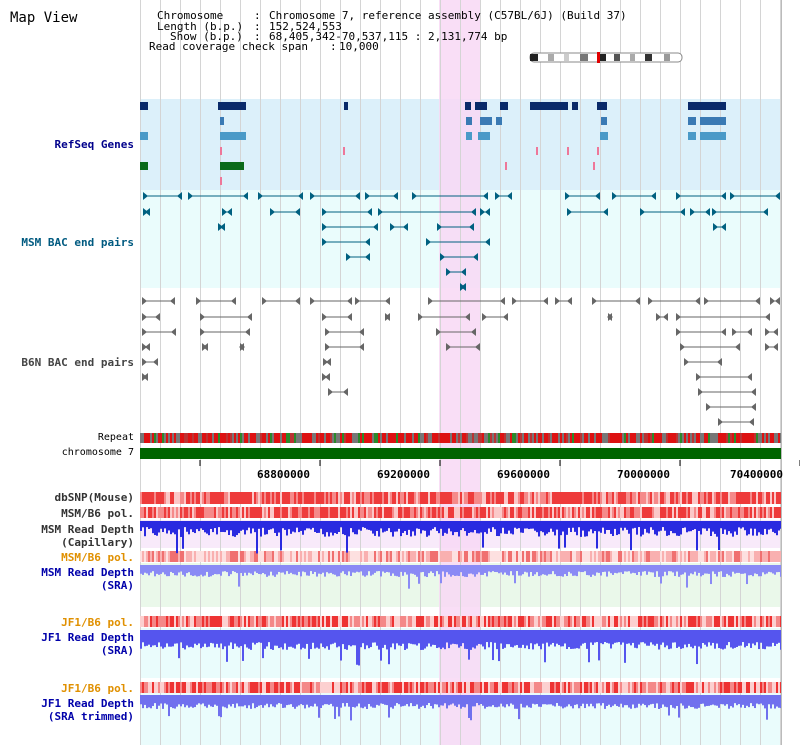  What do you see at coordinates (97, 452) in the screenshot?
I see `track-label-chromosome: chromosome 7` at bounding box center [97, 452].